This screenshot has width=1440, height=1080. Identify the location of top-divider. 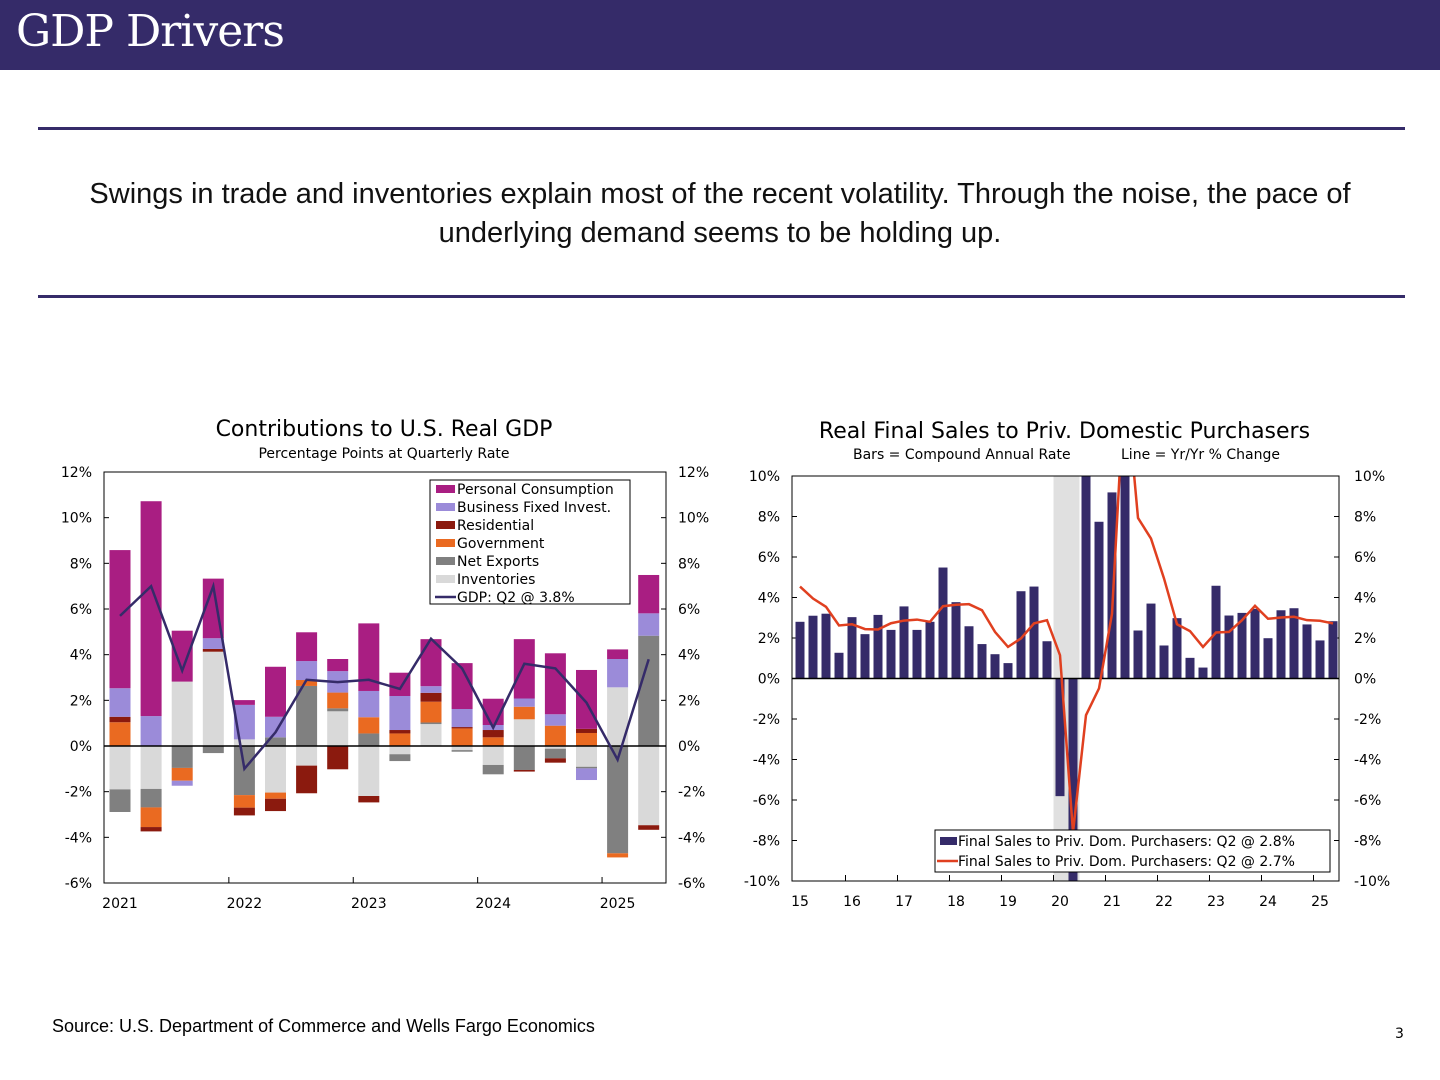
(721, 128).